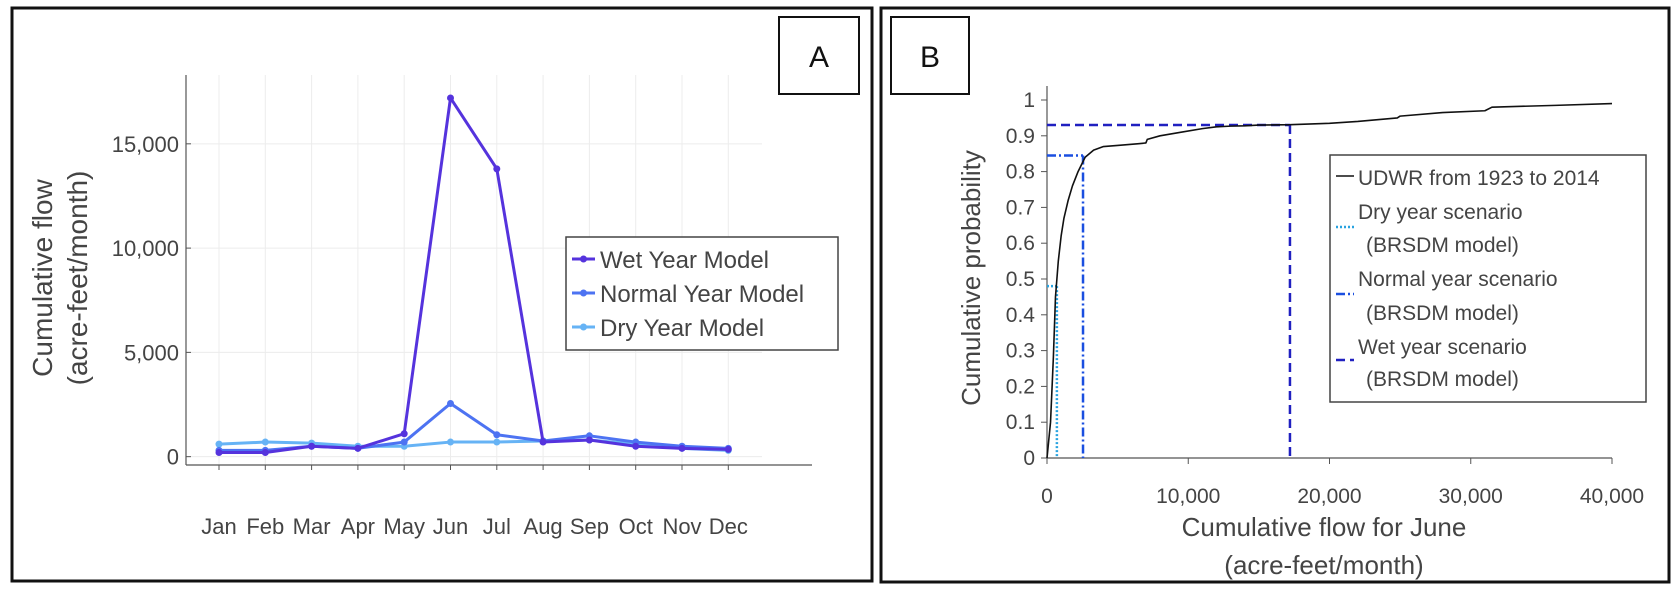 The image size is (1679, 592). I want to click on b-x-tick-label: 40,000, so click(1612, 496).